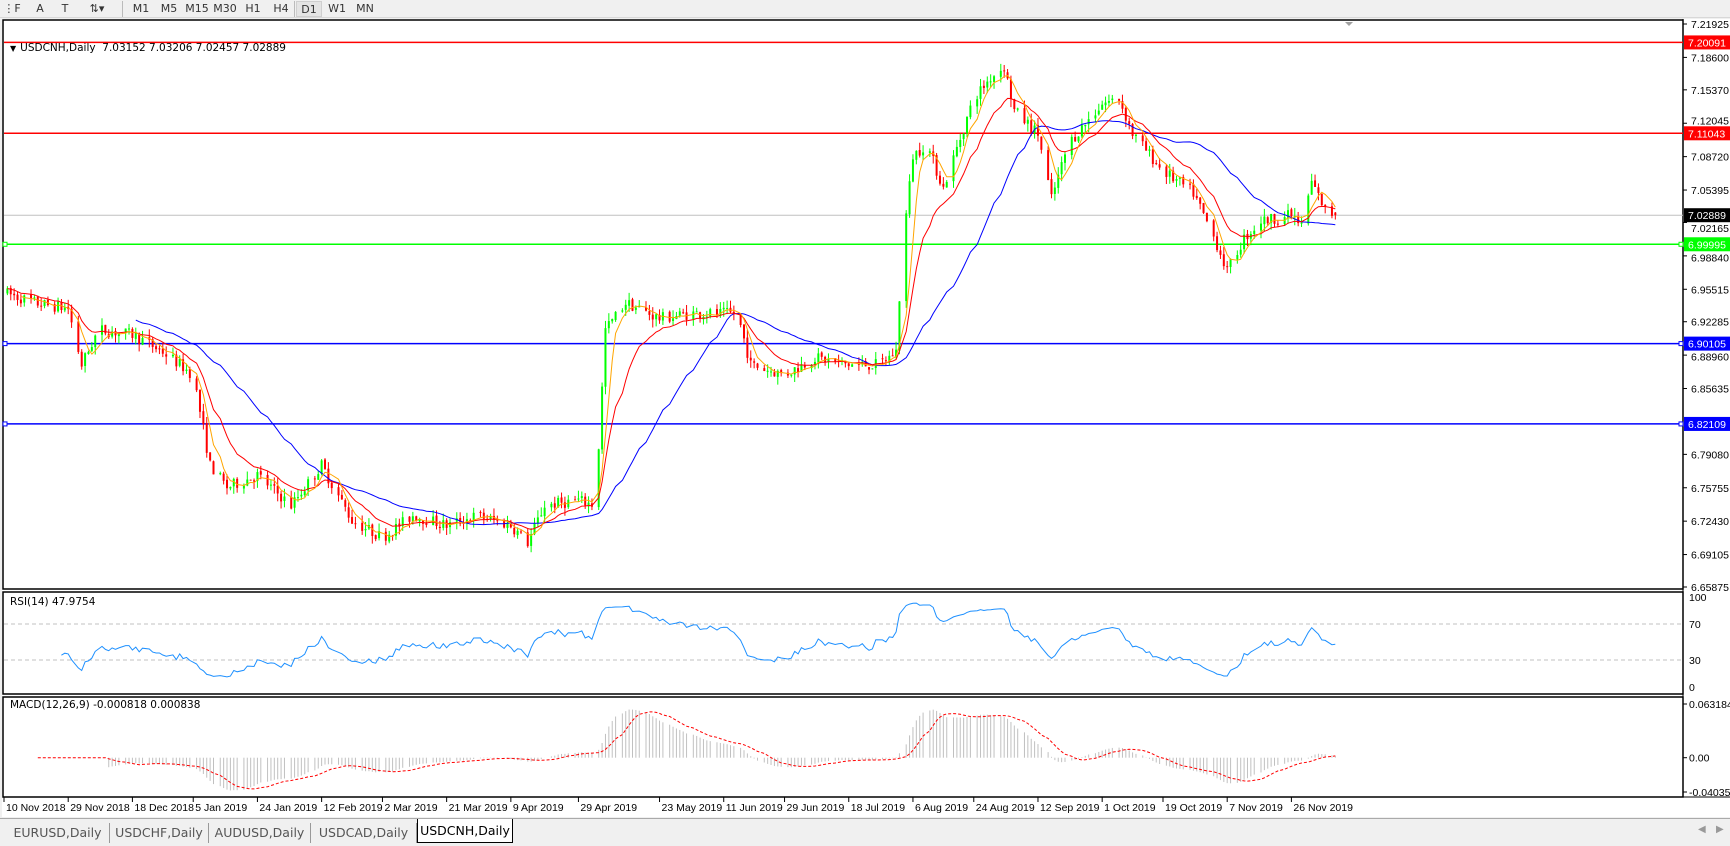 The width and height of the screenshot is (1730, 846). Describe the element at coordinates (97, 8) in the screenshot. I see `arrows-tool-icon: ⇅▾` at that location.